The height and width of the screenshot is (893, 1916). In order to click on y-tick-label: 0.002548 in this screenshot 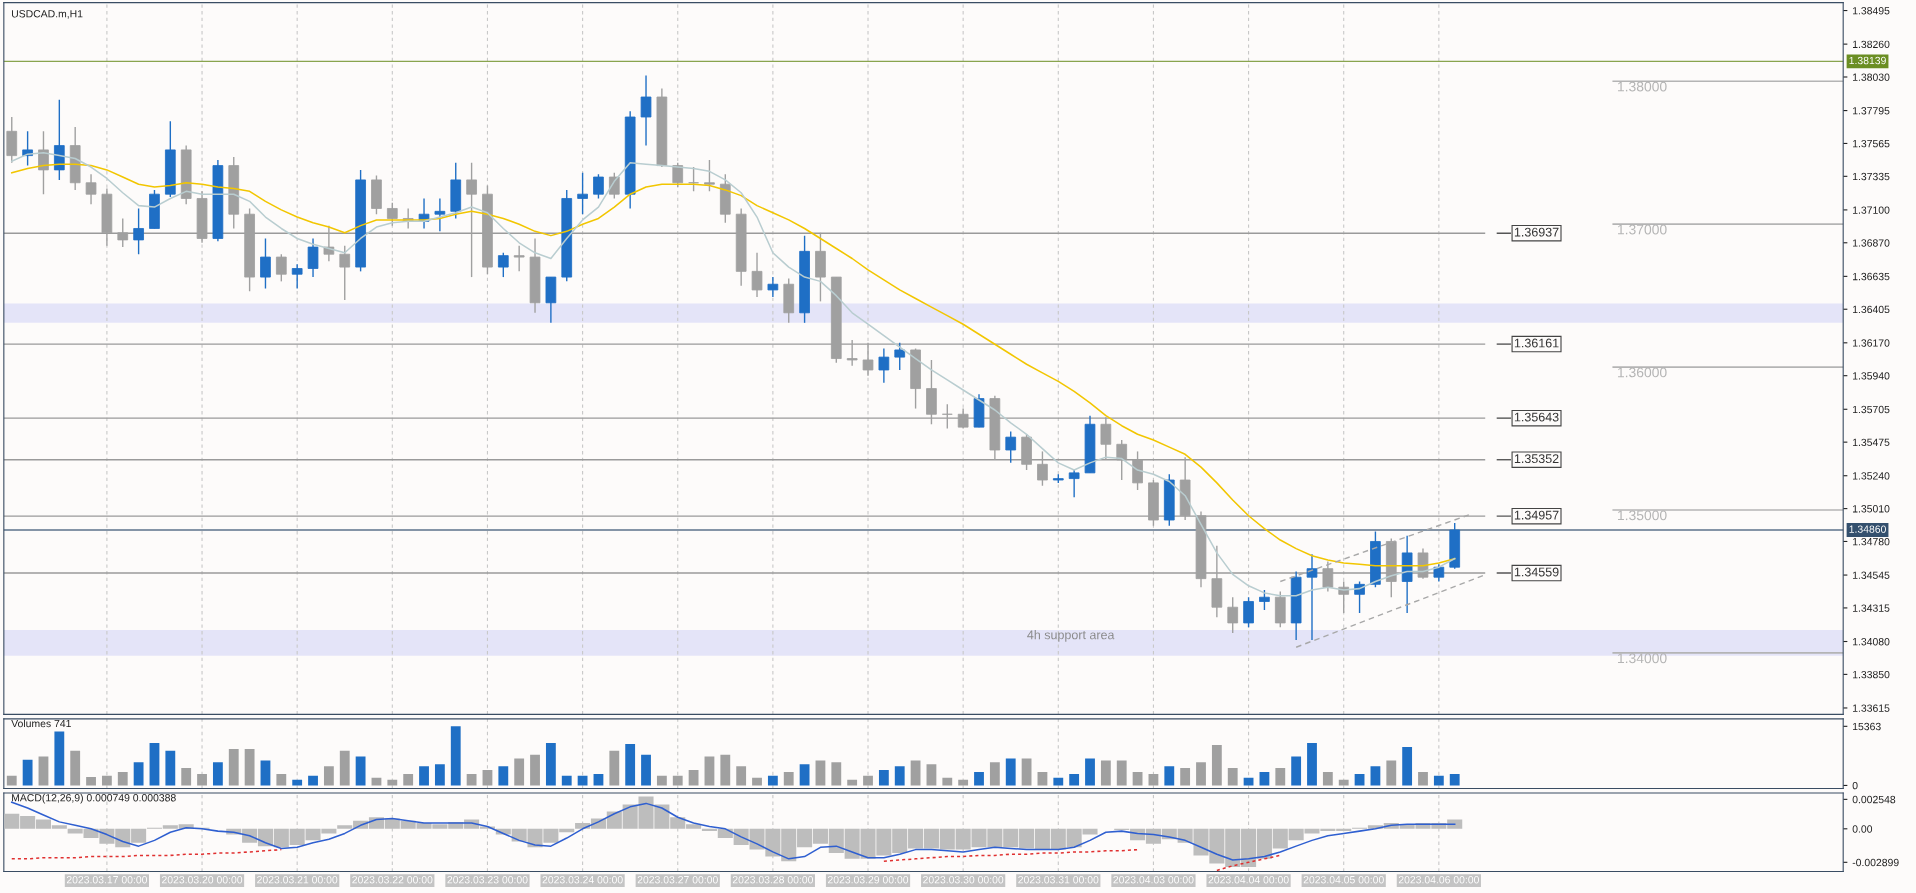, I will do `click(1874, 799)`.